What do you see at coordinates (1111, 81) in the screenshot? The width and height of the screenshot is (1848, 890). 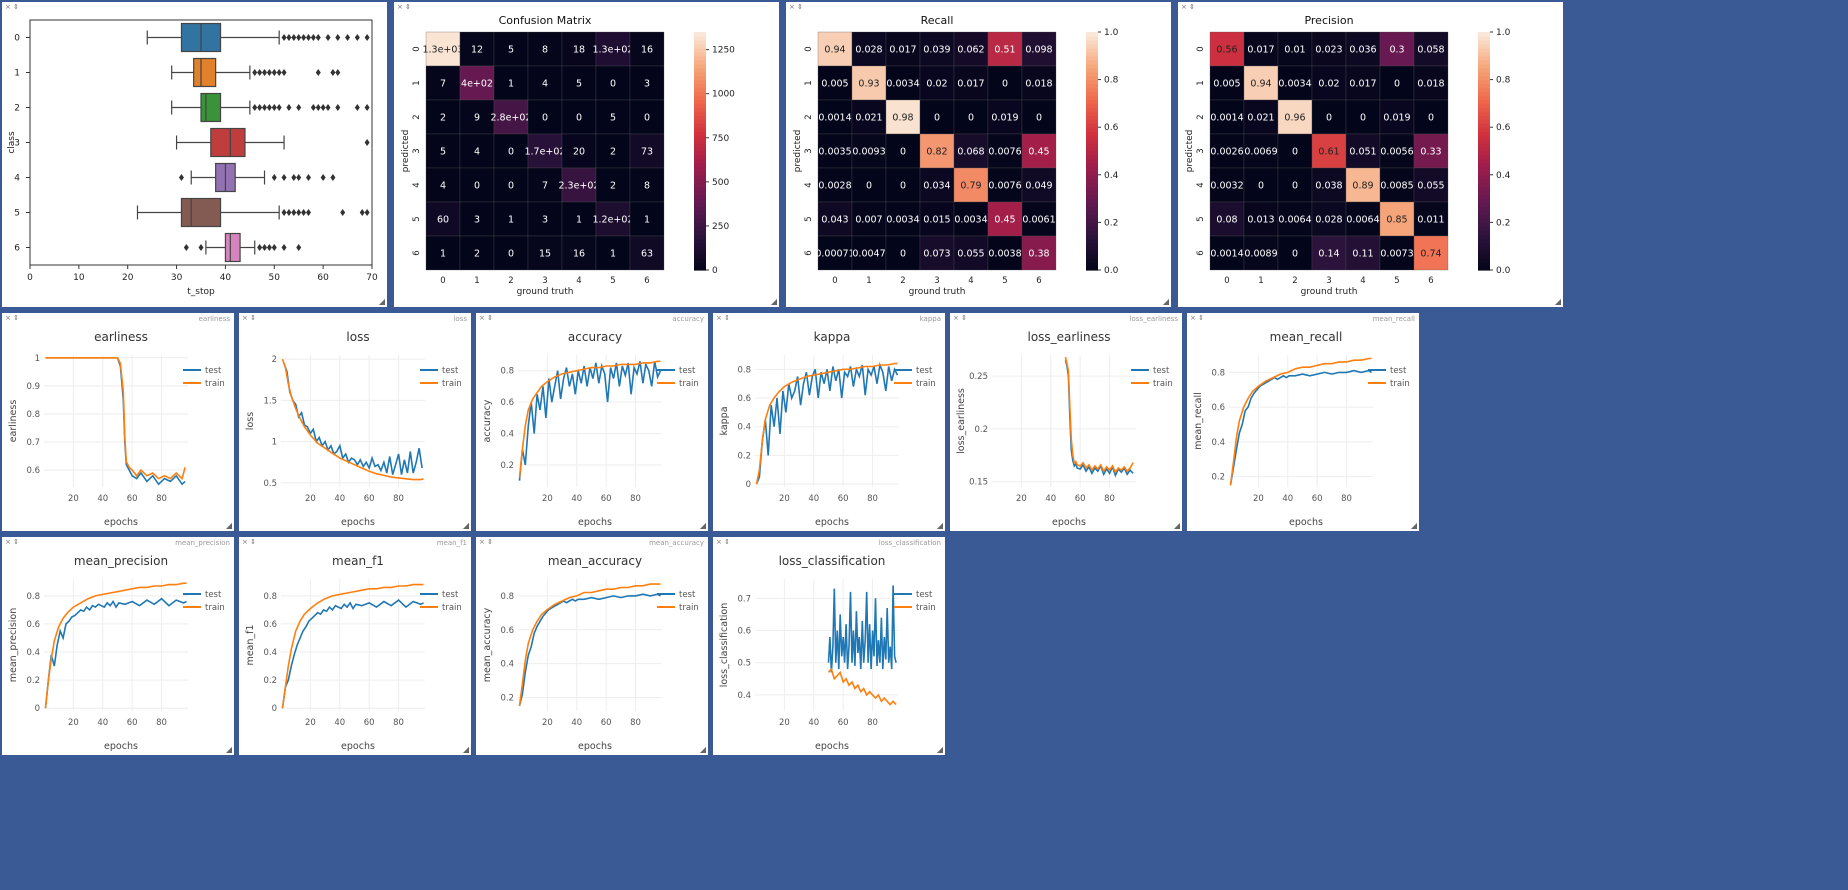 I see `colorbar-tick-label: 0.8` at bounding box center [1111, 81].